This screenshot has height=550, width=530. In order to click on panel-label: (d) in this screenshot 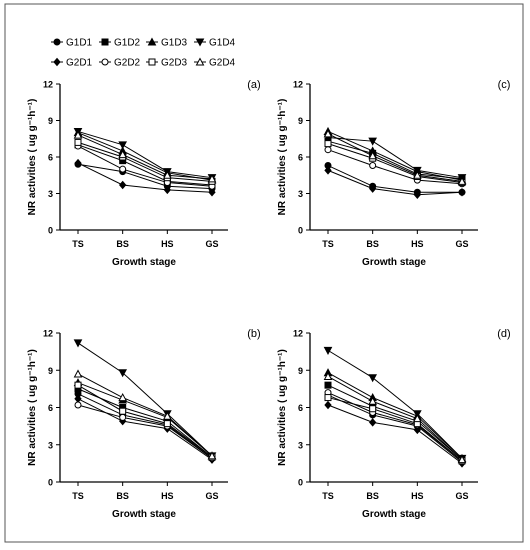, I will do `click(503, 334)`.